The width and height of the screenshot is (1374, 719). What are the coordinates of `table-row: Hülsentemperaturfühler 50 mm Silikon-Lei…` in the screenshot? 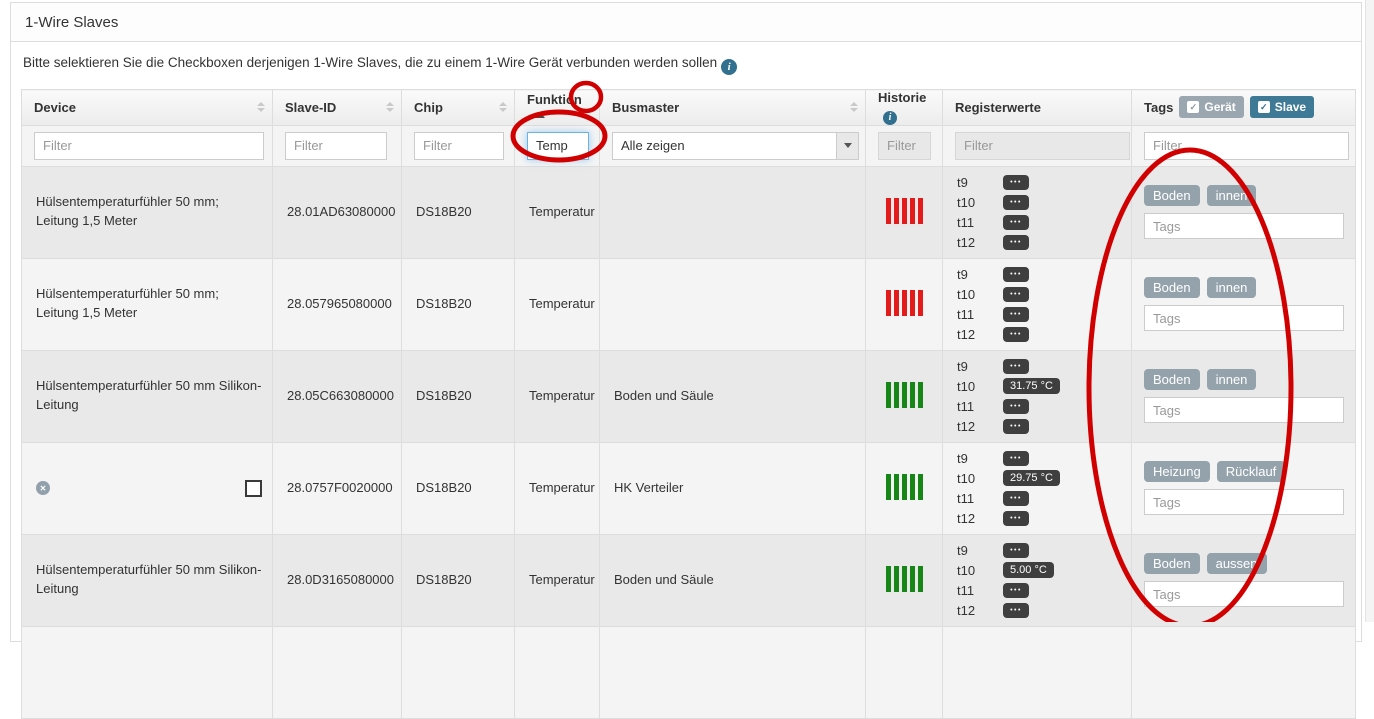 It's located at (688, 580).